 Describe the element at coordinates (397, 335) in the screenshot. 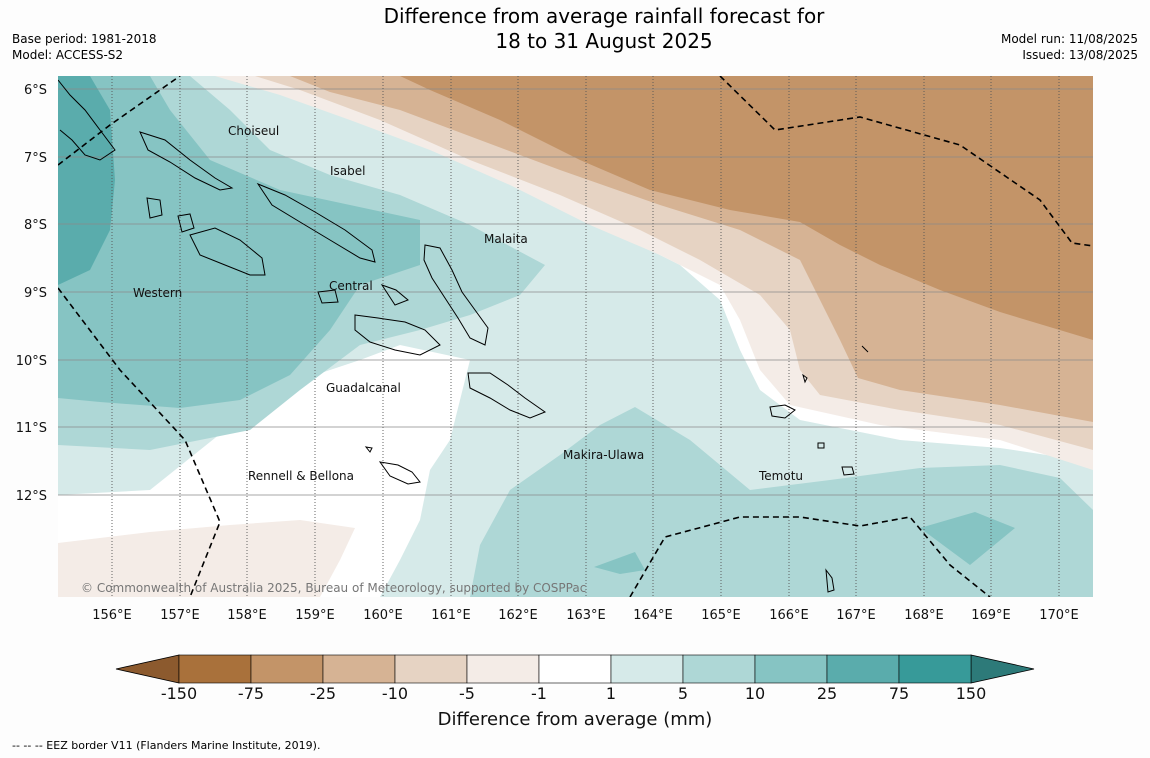

I see `island-guadalcanal` at that location.